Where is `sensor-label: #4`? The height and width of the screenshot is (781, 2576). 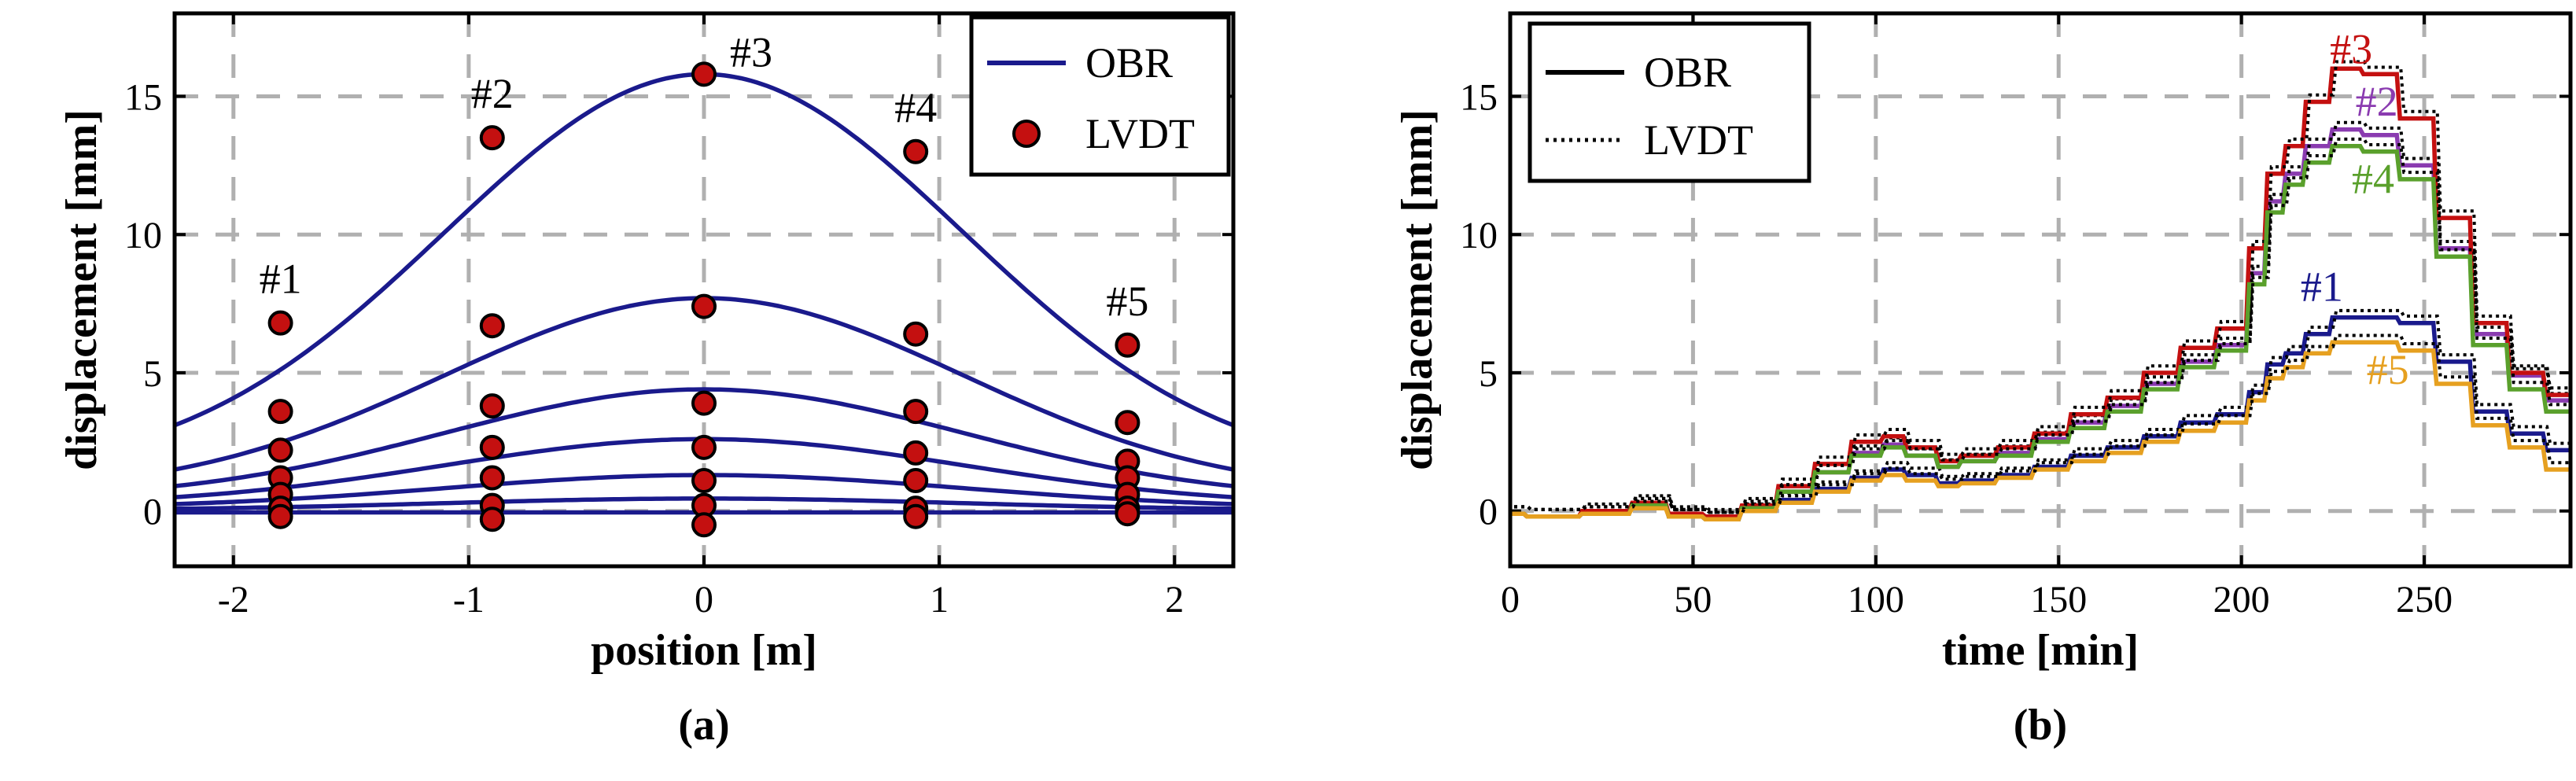 sensor-label: #4 is located at coordinates (915, 107).